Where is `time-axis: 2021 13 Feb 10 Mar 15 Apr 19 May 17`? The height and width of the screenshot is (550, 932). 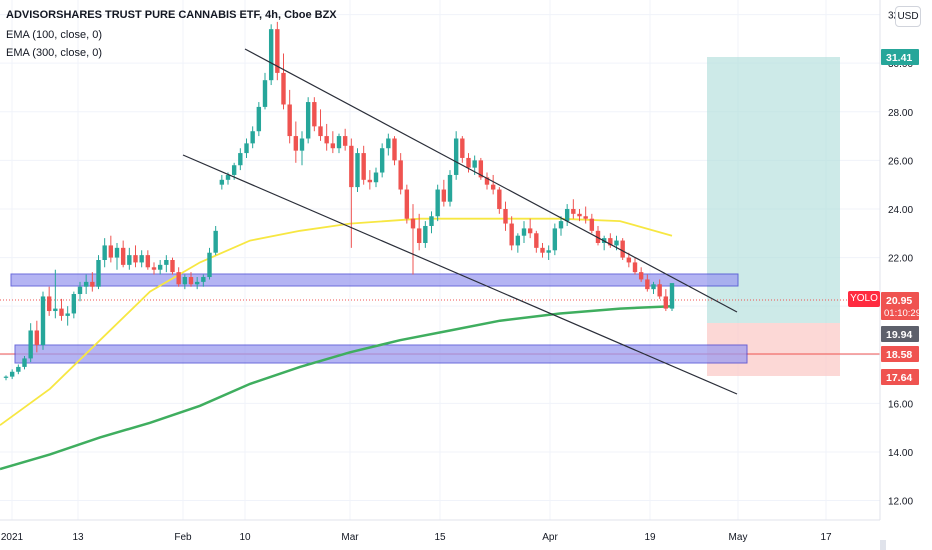 time-axis: 2021 13 Feb 10 Mar 15 Apr 19 May 17 is located at coordinates (466, 534).